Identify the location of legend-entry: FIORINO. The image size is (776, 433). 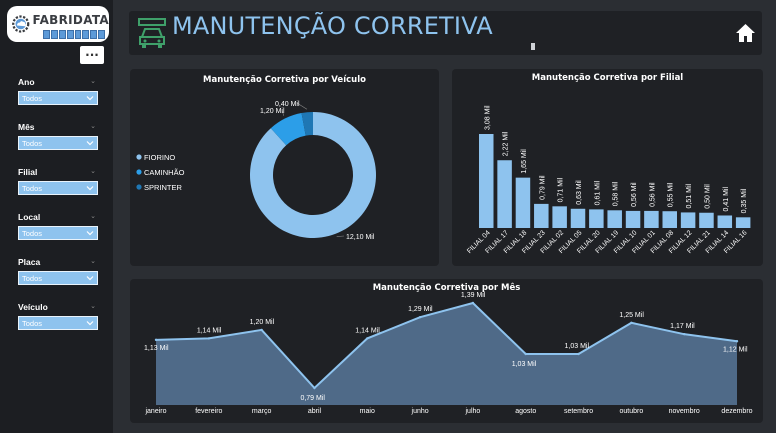
(159, 157).